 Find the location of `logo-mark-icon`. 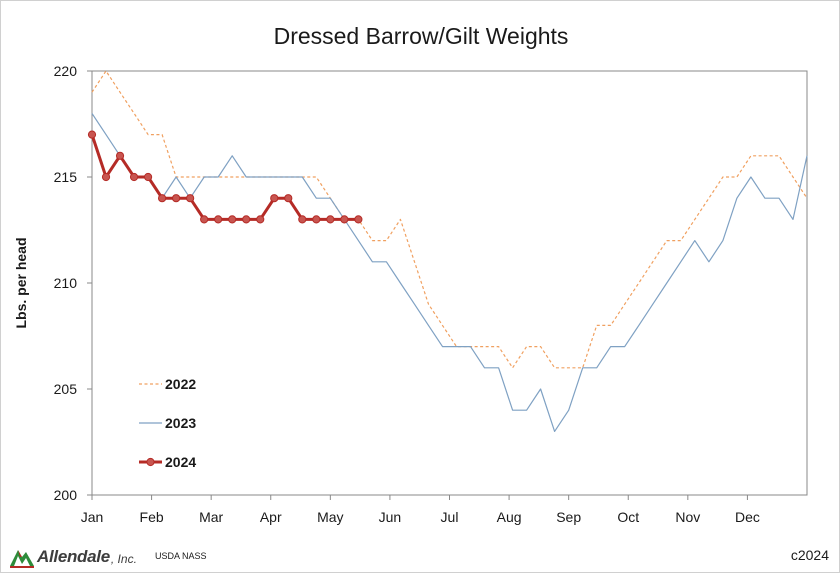

logo-mark-icon is located at coordinates (22, 559).